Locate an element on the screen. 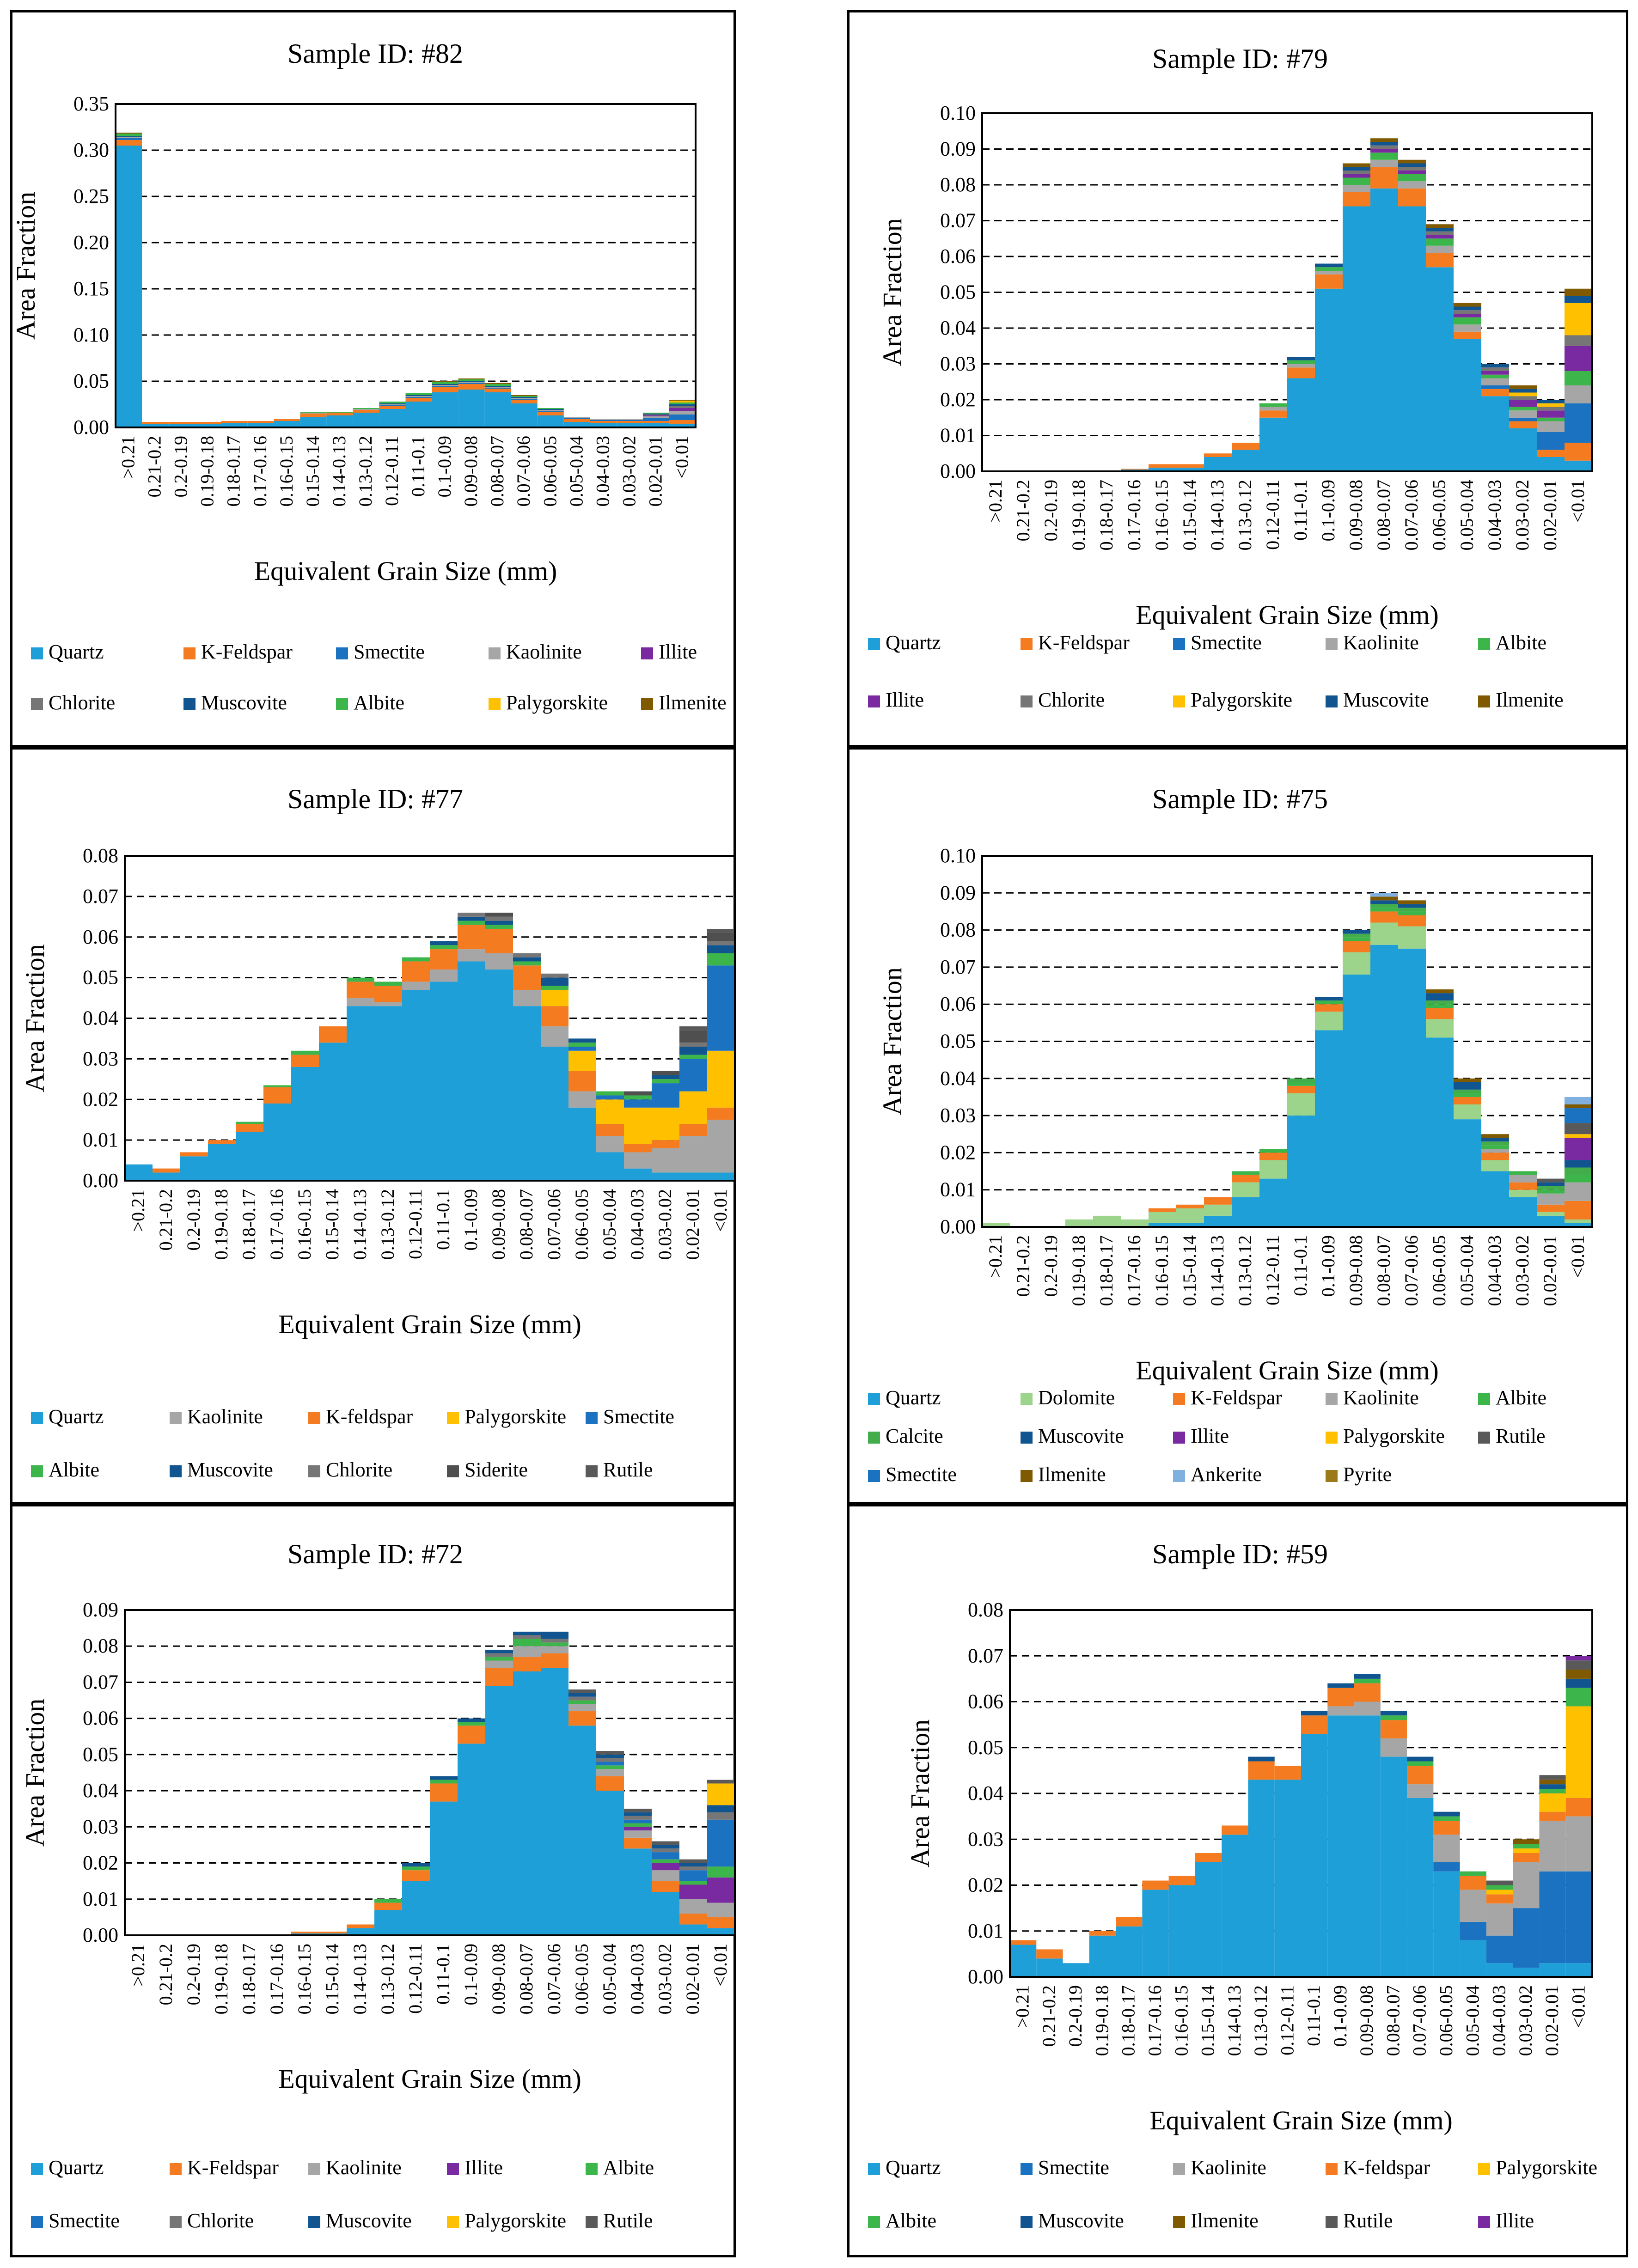 The image size is (1638, 2268). y-tick-label: 0.03 is located at coordinates (100, 1058).